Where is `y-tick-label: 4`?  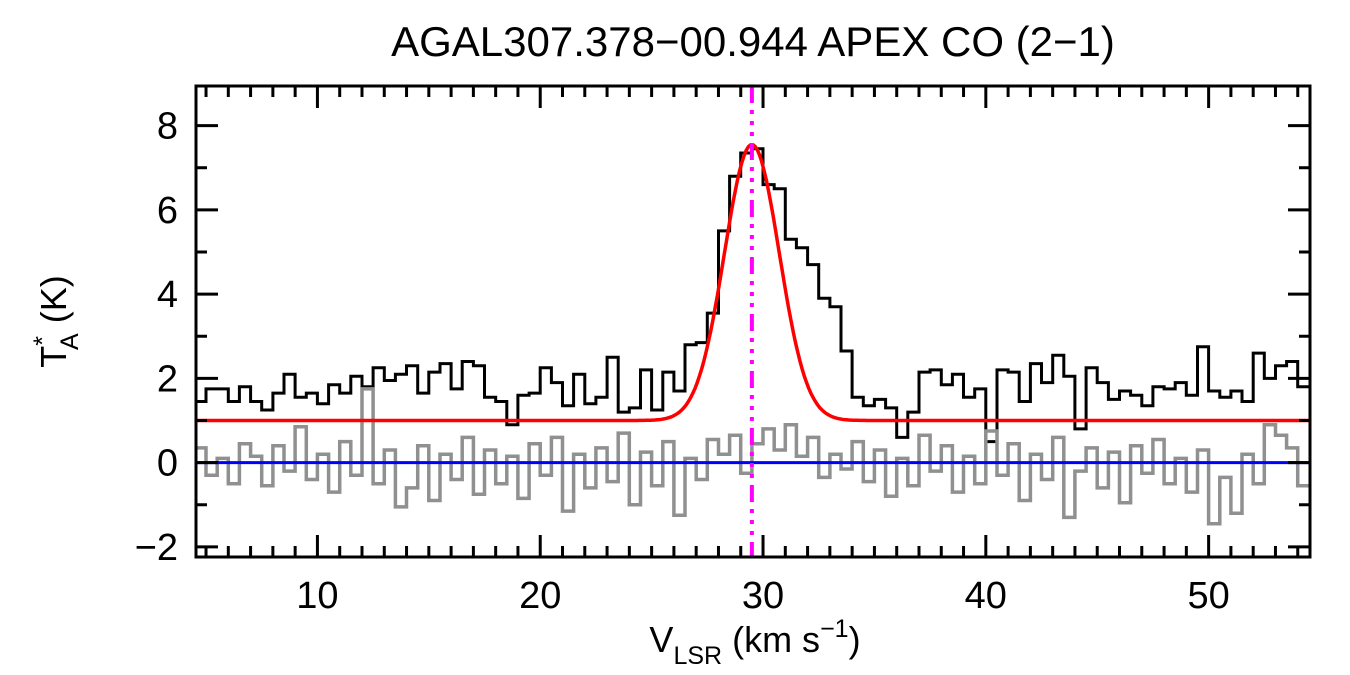
y-tick-label: 4 is located at coordinates (167, 295).